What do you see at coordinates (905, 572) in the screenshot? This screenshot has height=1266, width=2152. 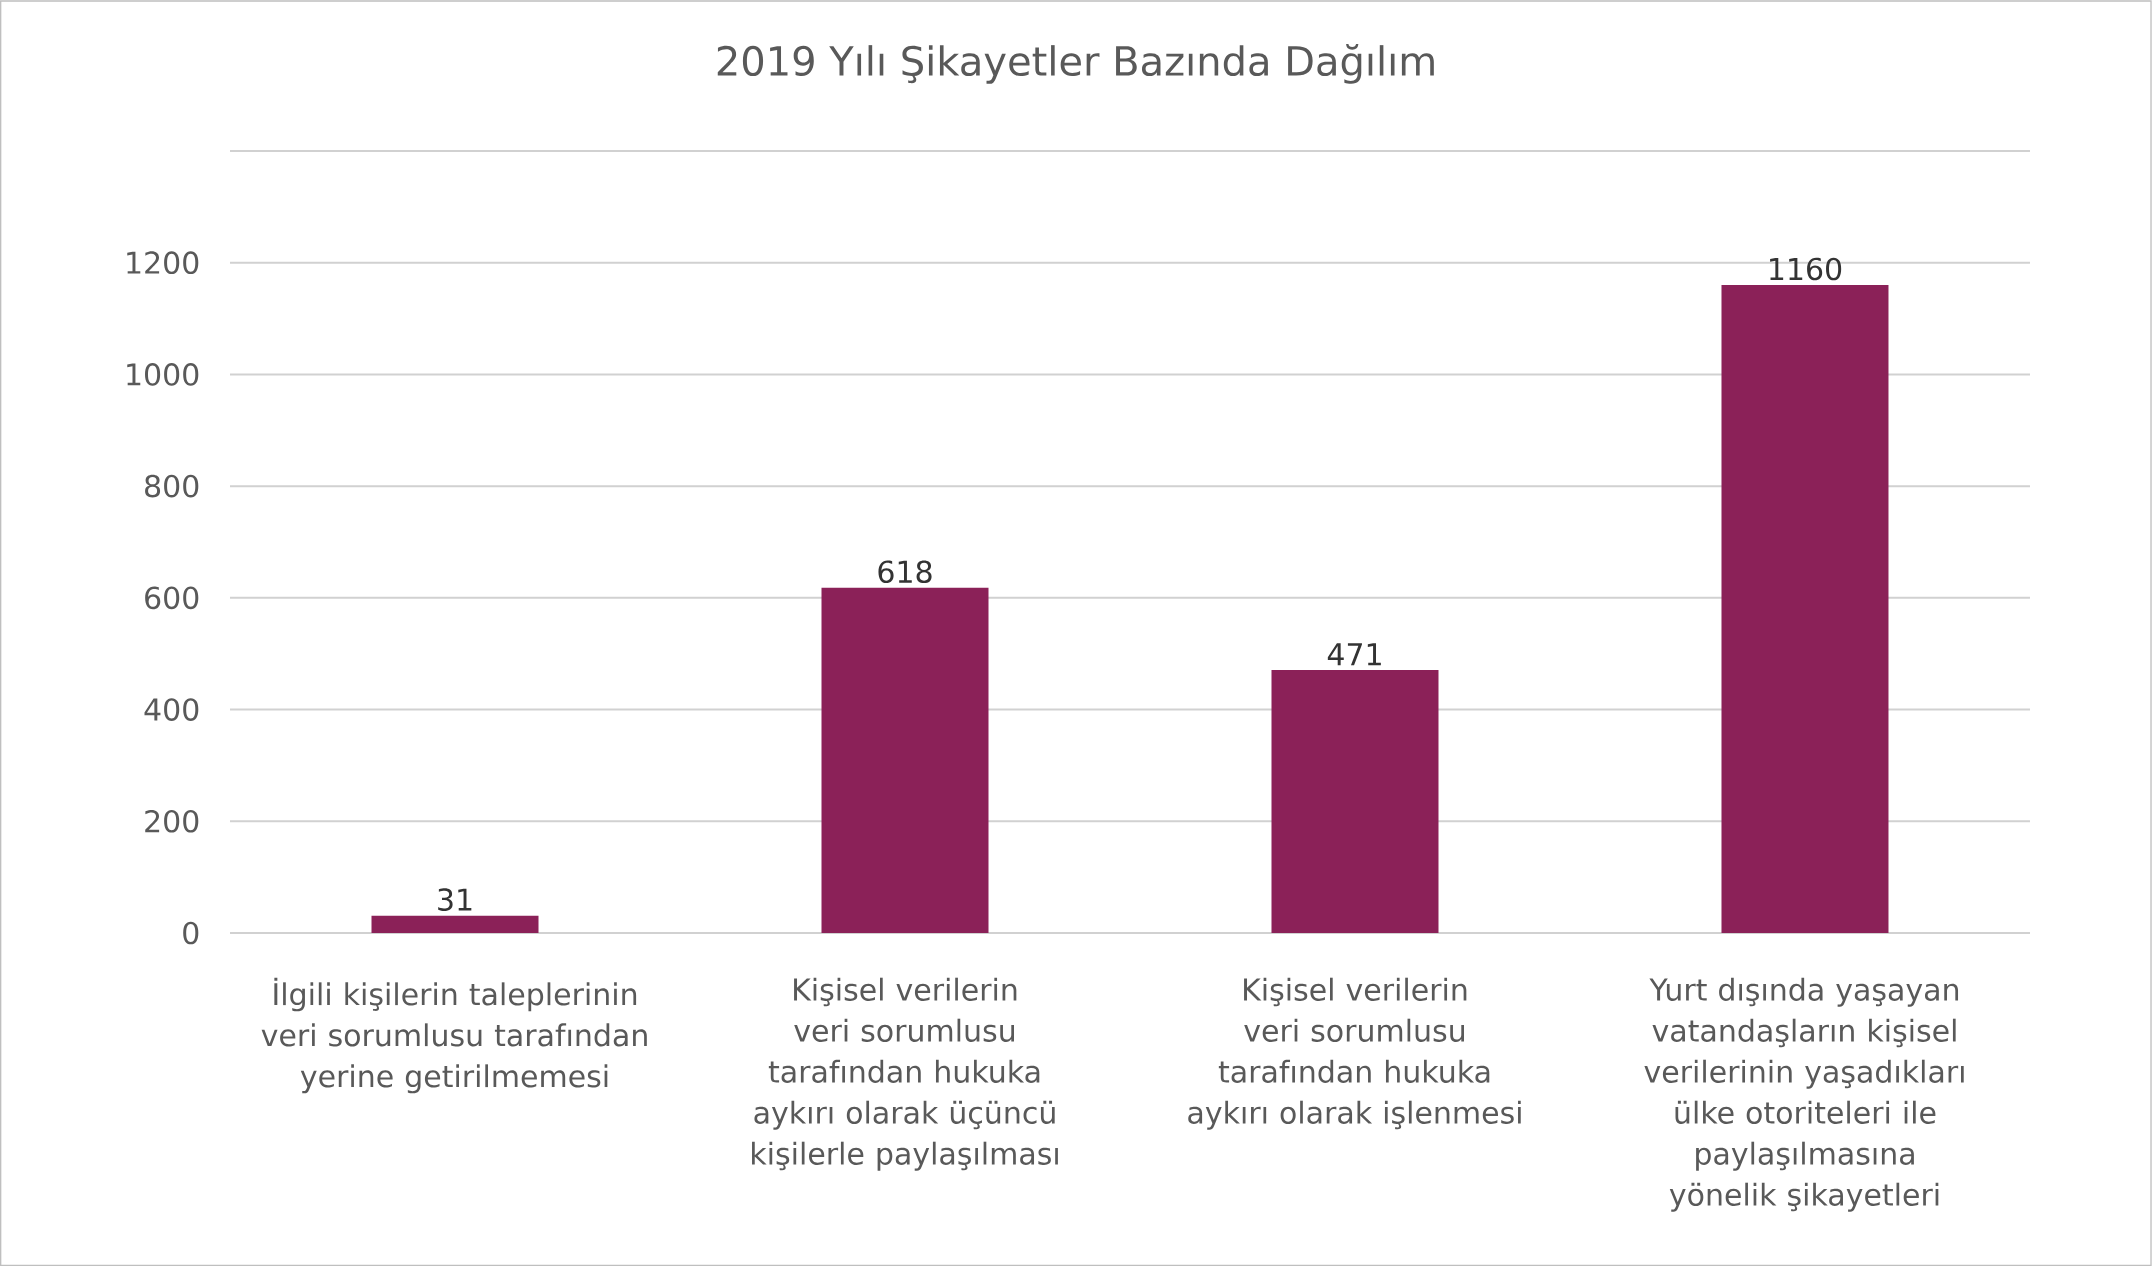 I see `data-label: 618` at bounding box center [905, 572].